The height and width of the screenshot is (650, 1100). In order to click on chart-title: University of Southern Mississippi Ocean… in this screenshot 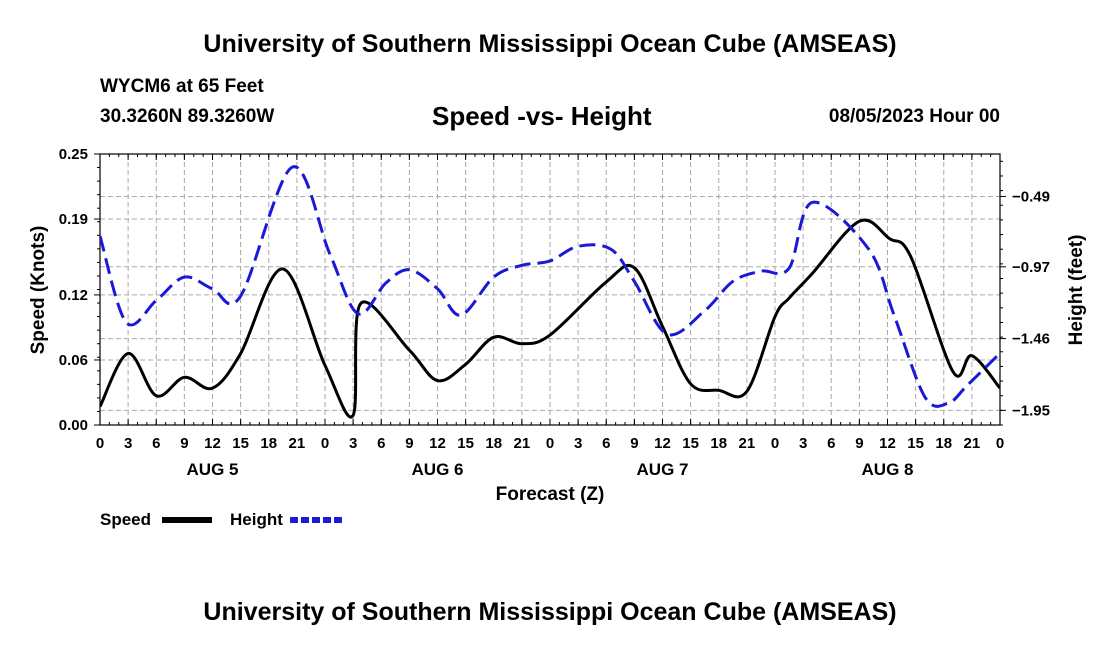, I will do `click(550, 44)`.